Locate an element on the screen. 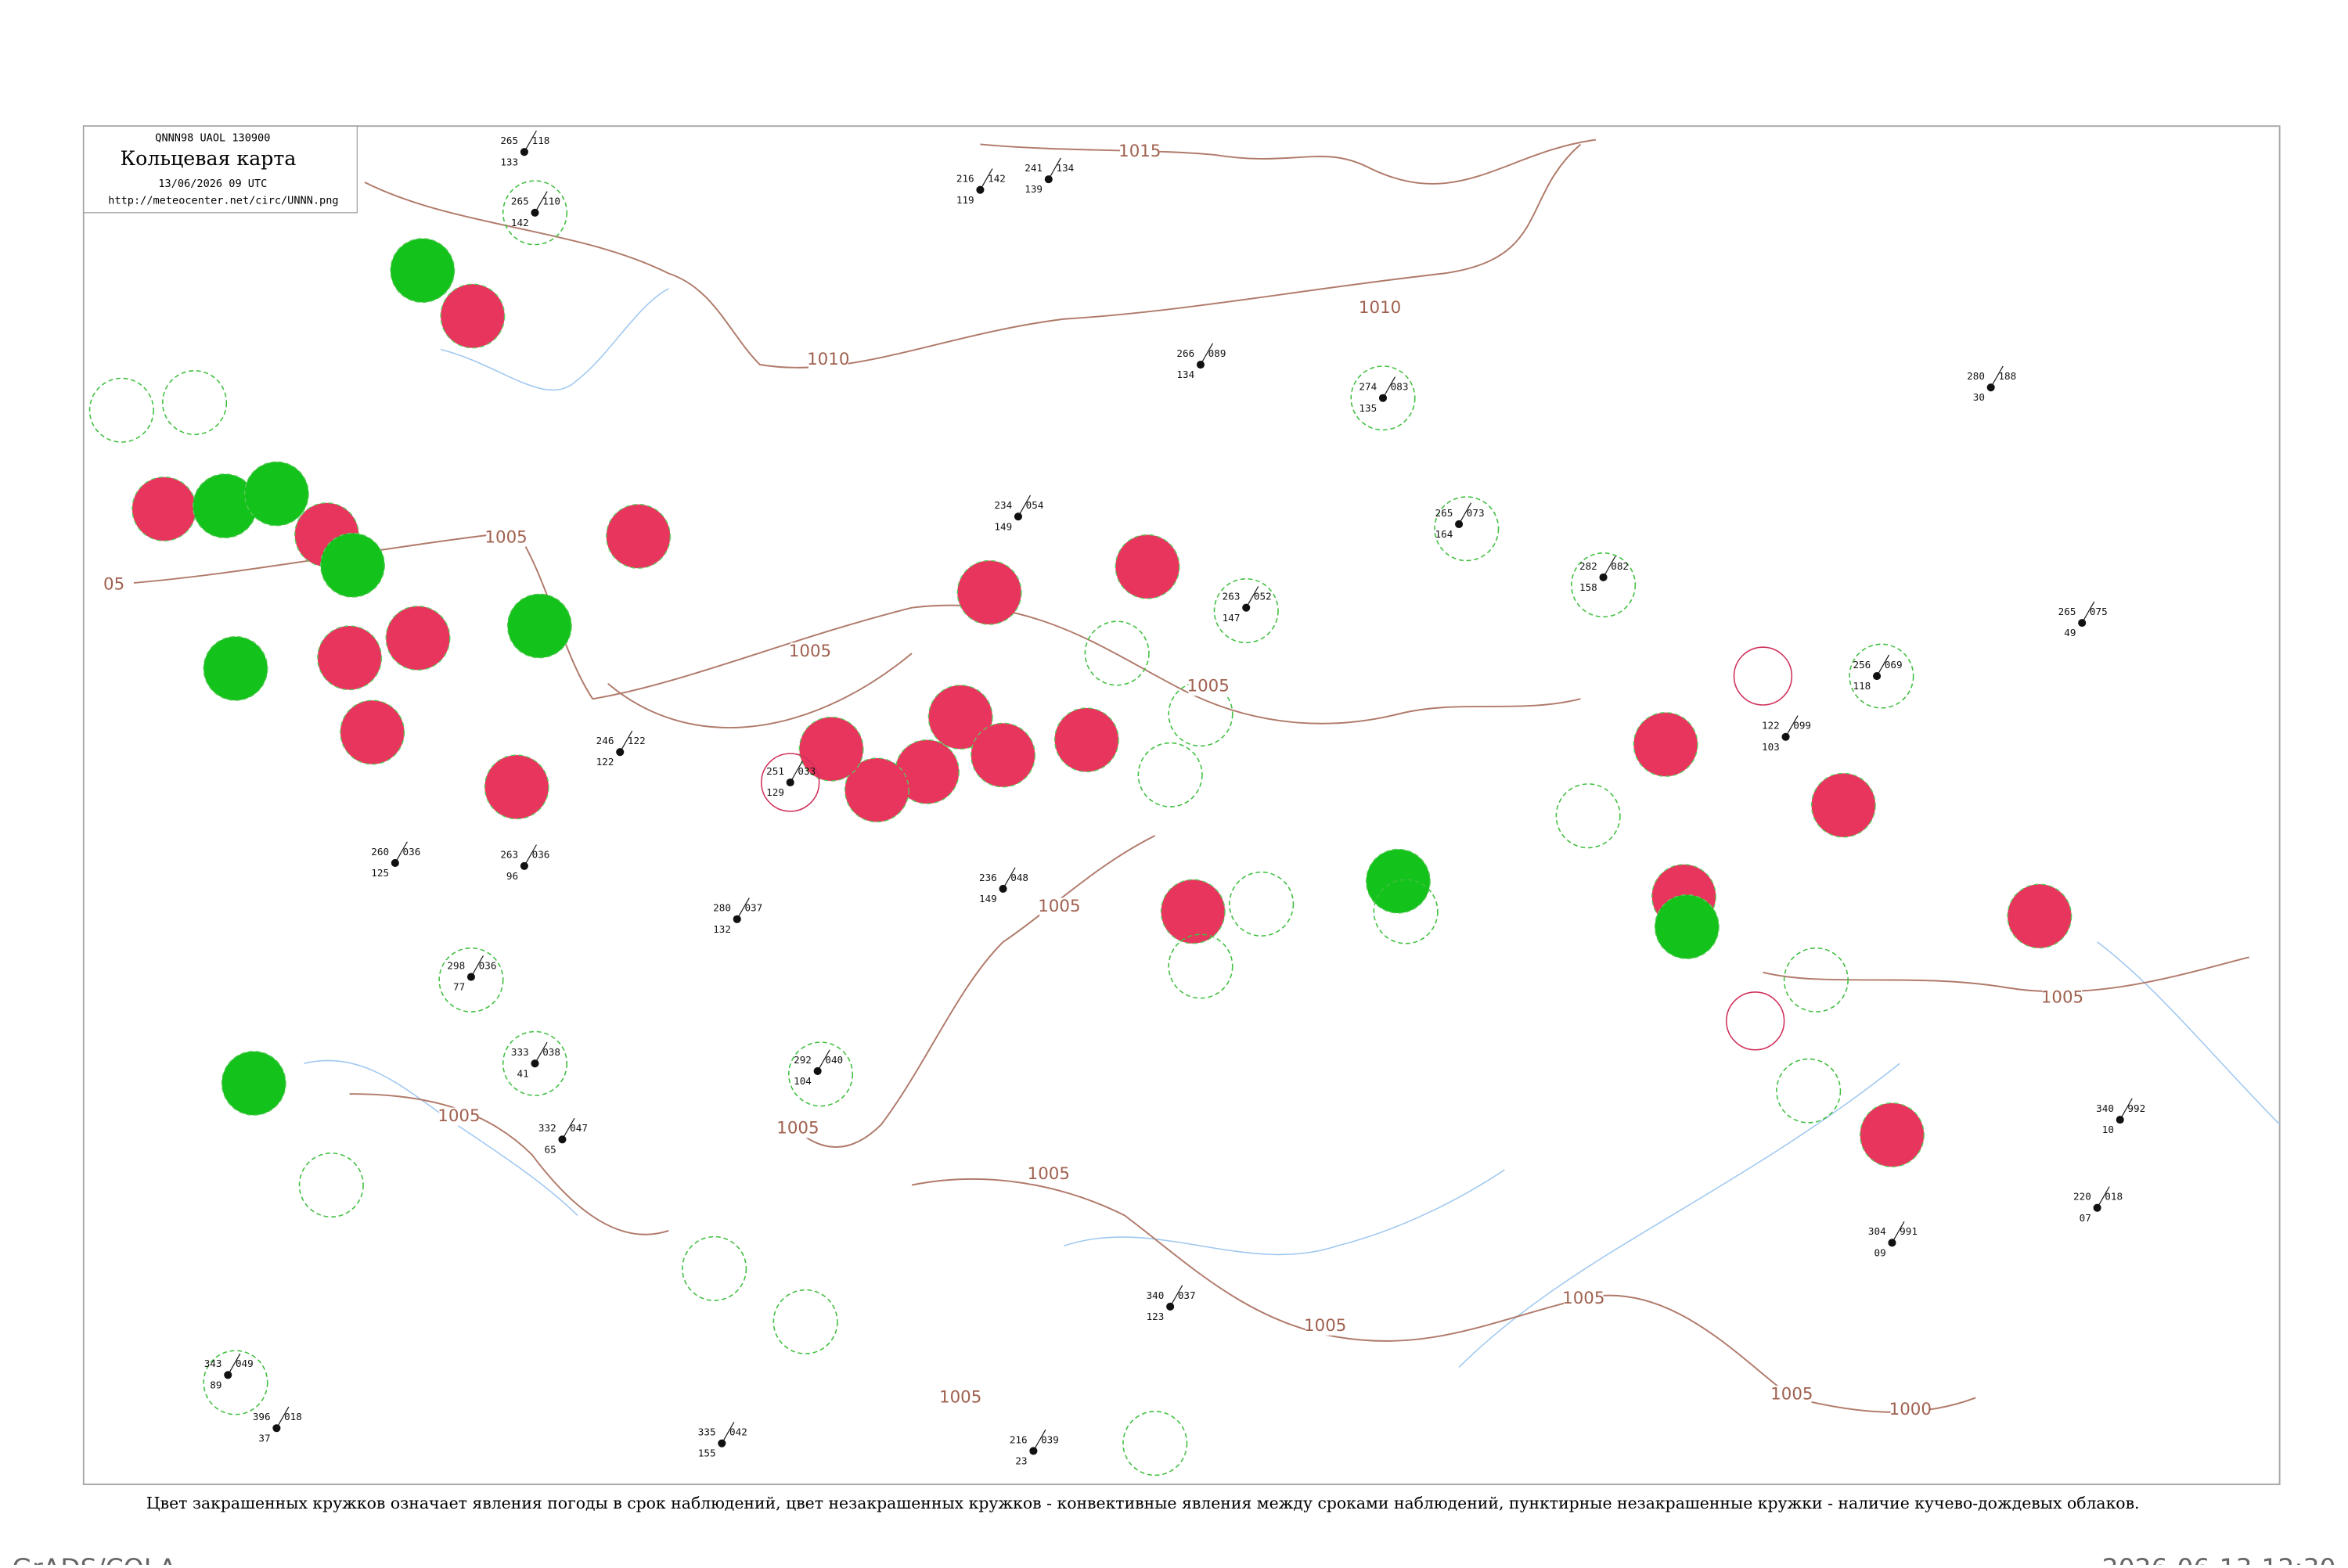 This screenshot has width=2348, height=1568. station-upper-right: 036 is located at coordinates (541, 855).